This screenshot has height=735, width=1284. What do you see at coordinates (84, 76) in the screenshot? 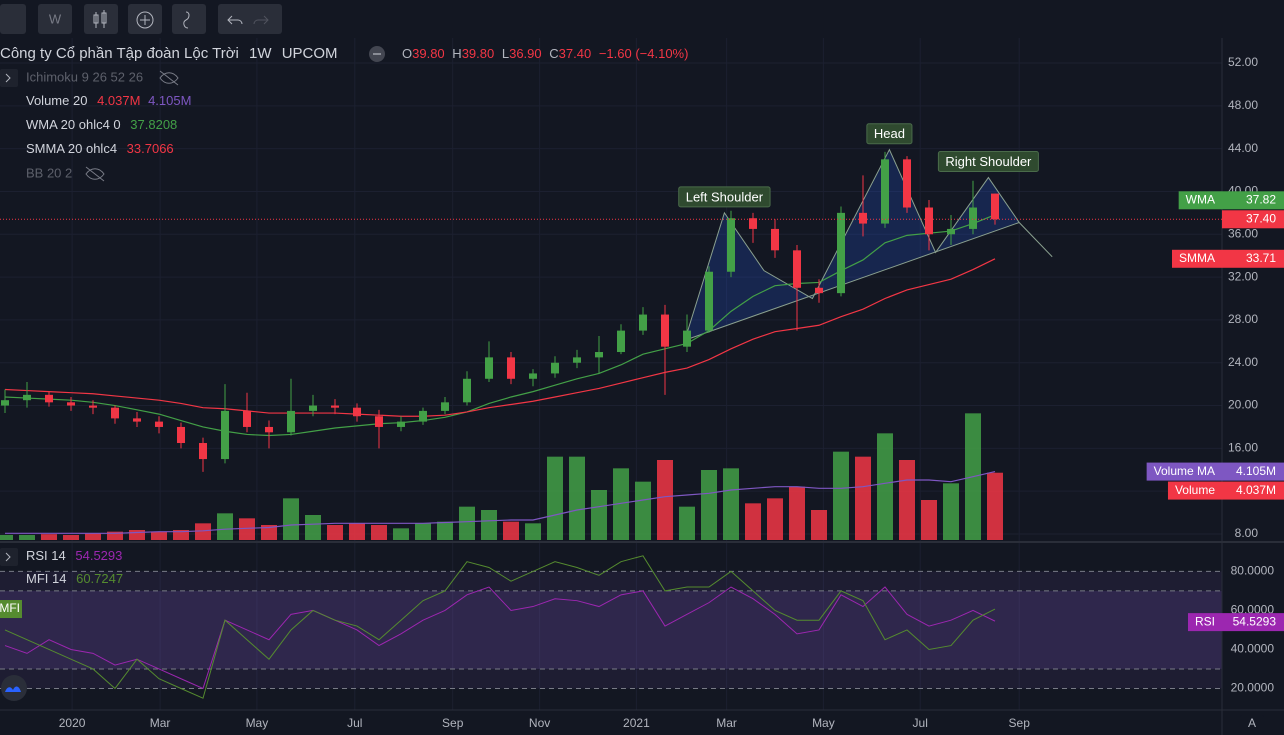
I see `indicator-label: Ichimoku 9 26 52 26` at bounding box center [84, 76].